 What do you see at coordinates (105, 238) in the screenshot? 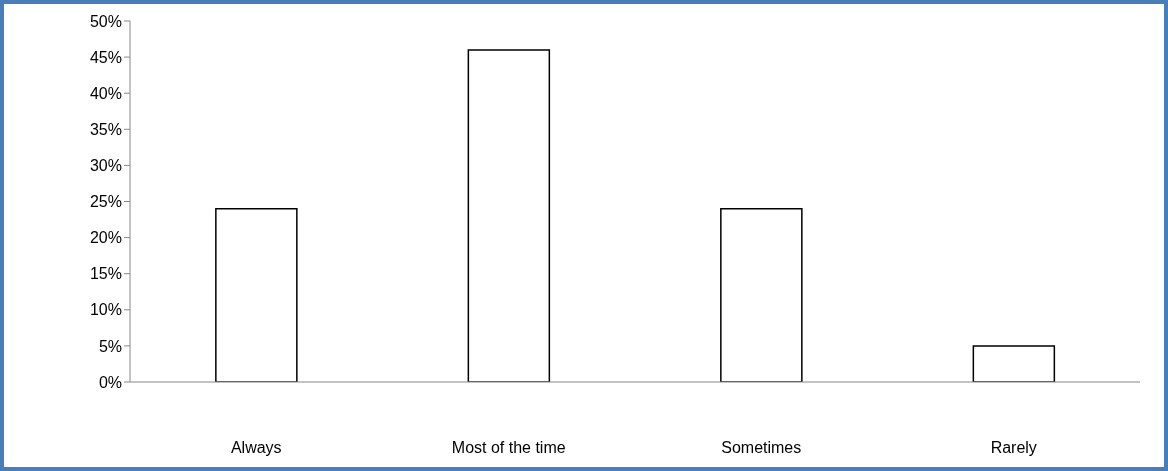
I see `y-tick-label: 20%` at bounding box center [105, 238].